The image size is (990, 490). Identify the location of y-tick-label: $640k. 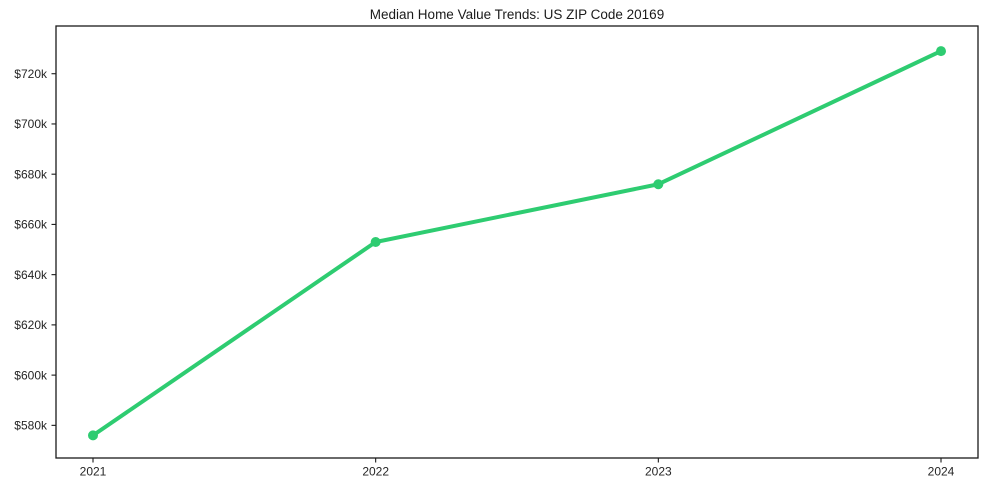
(31, 275).